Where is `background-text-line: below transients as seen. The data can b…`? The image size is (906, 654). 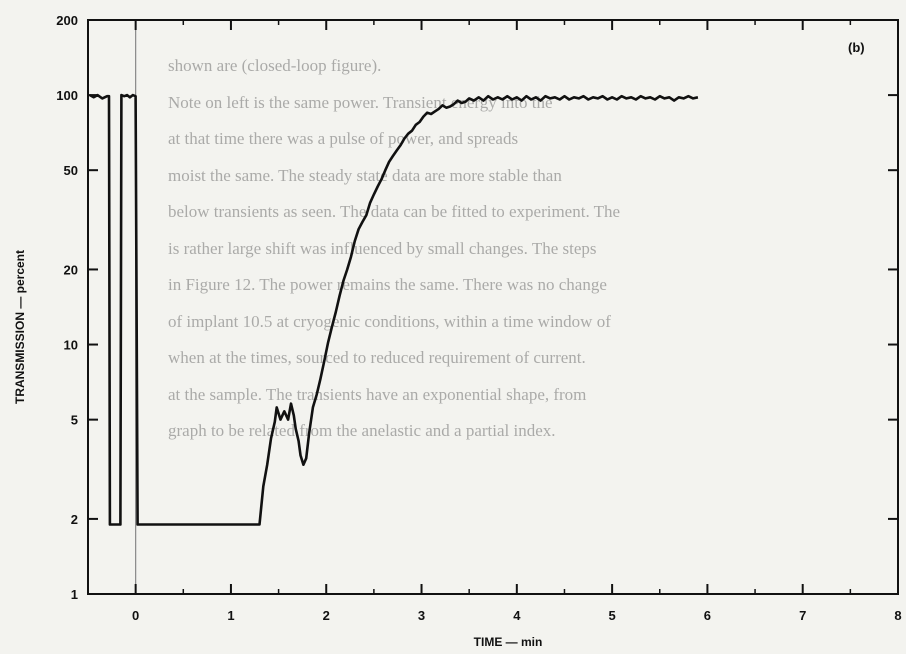 background-text-line: below transients as seen. The data can b… is located at coordinates (394, 211).